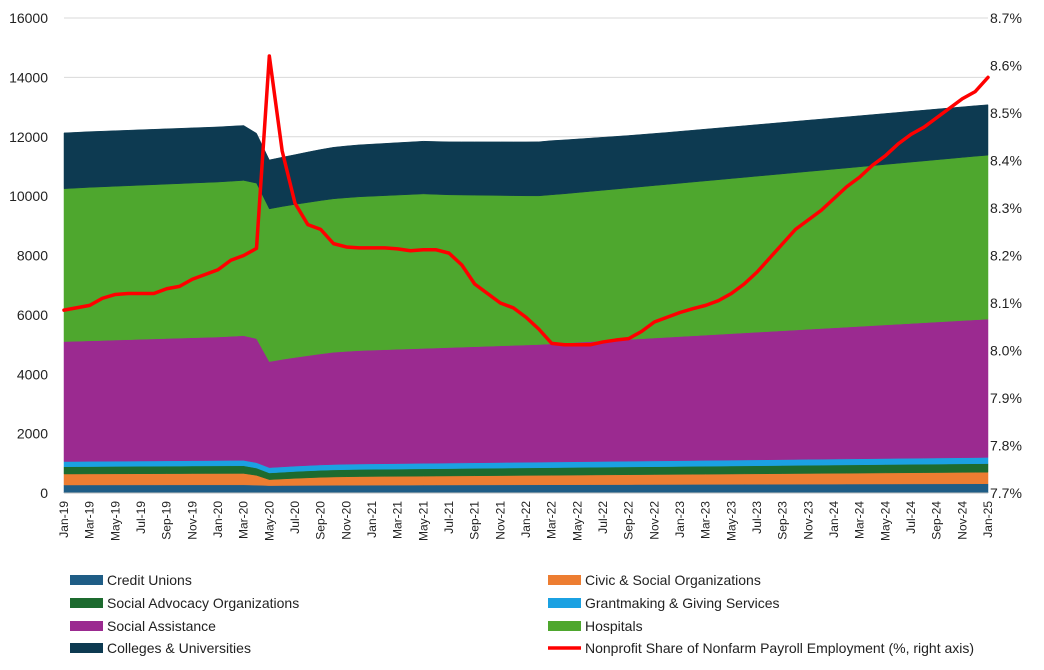 This screenshot has height=670, width=1044. What do you see at coordinates (321, 520) in the screenshot?
I see `x-tick-label: Sep-20` at bounding box center [321, 520].